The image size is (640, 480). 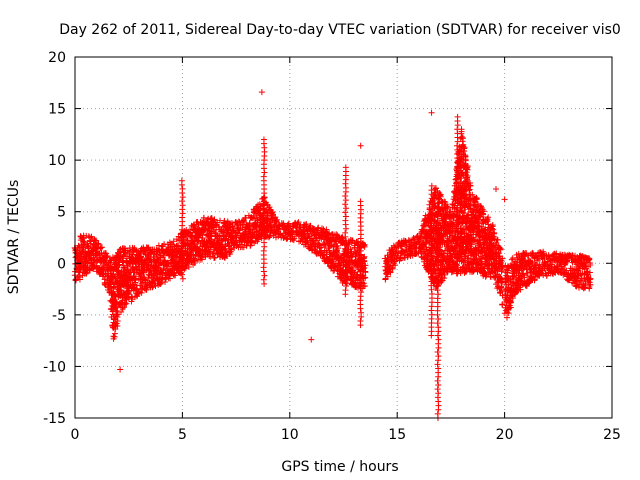 What do you see at coordinates (339, 467) in the screenshot?
I see `x-axis-label: GPS time / hours` at bounding box center [339, 467].